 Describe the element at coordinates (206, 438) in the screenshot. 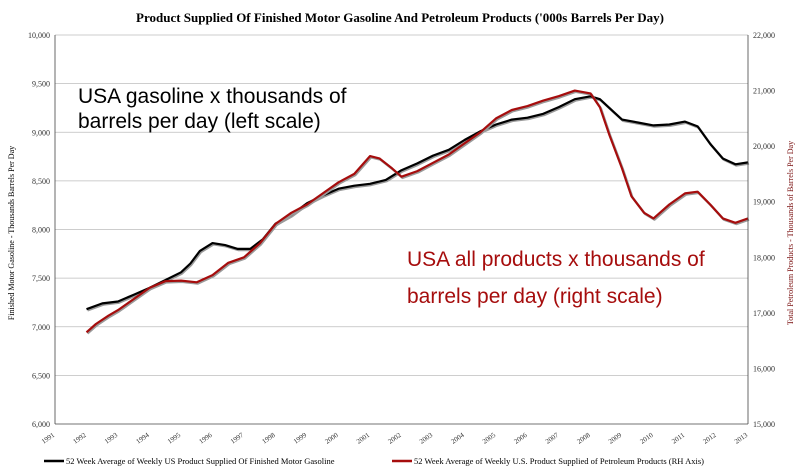

I see `x-tick-label-1996: 1996` at that location.